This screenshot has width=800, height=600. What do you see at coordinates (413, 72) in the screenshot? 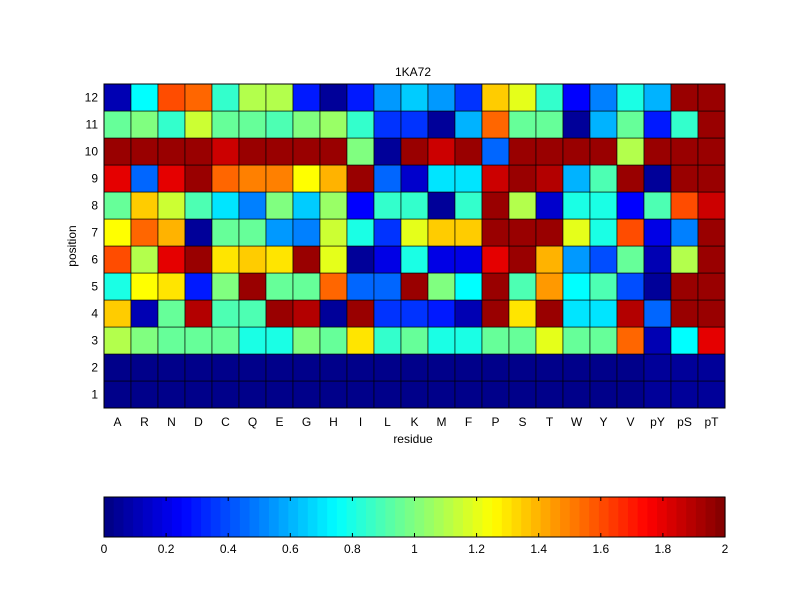
I see `chart-title: 1KA72` at bounding box center [413, 72].